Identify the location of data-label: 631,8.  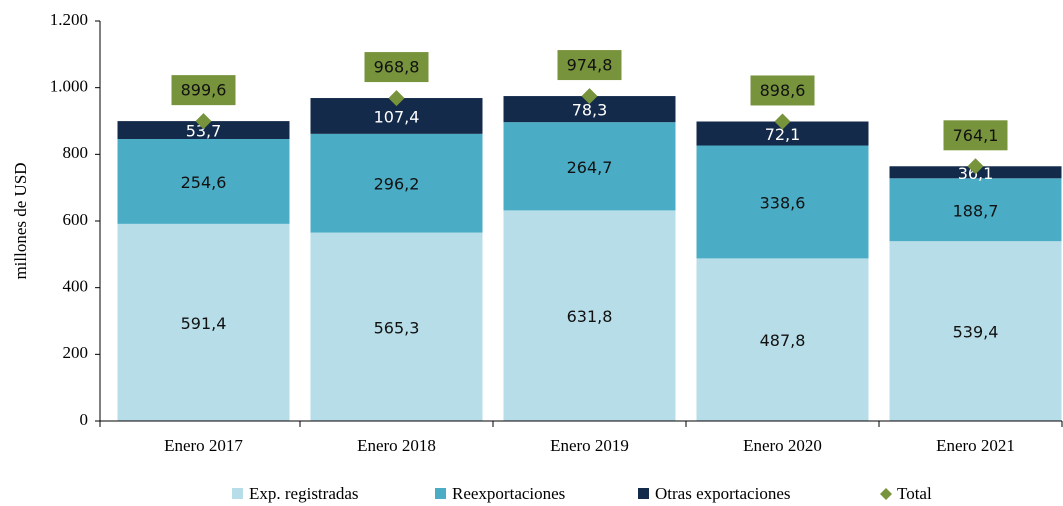
(590, 316).